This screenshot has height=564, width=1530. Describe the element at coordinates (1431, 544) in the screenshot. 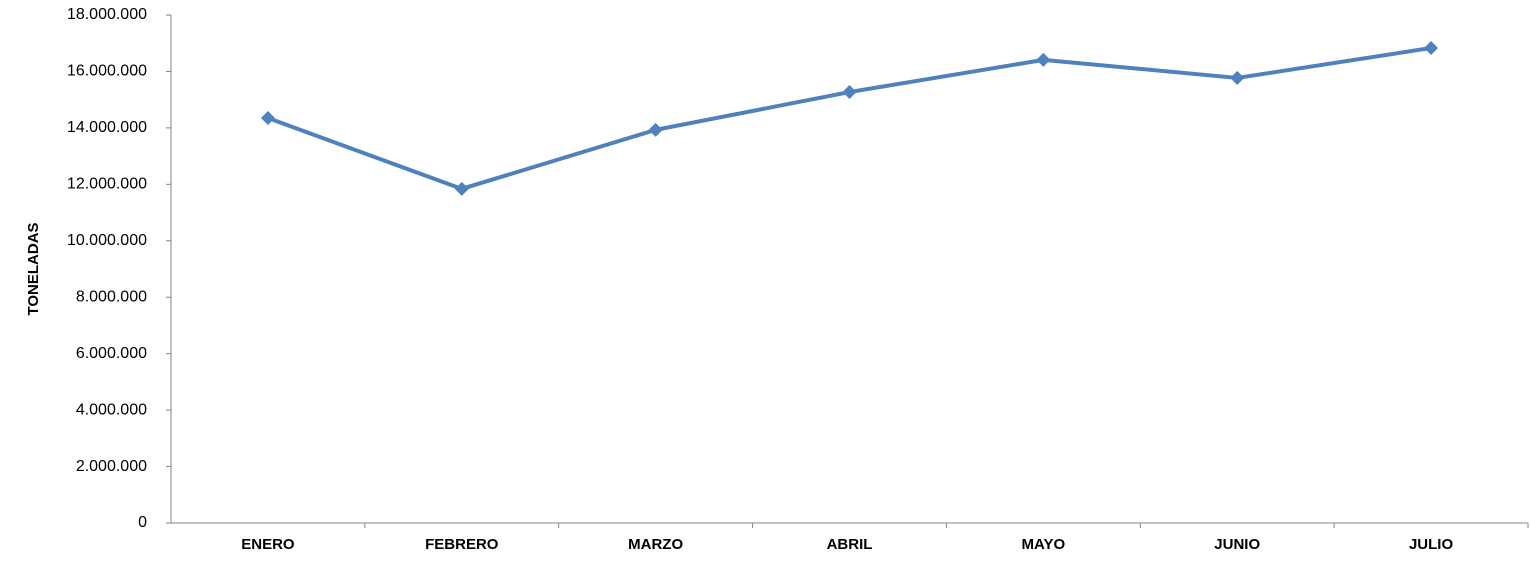

I see `x-tick-label: JULIO` at that location.